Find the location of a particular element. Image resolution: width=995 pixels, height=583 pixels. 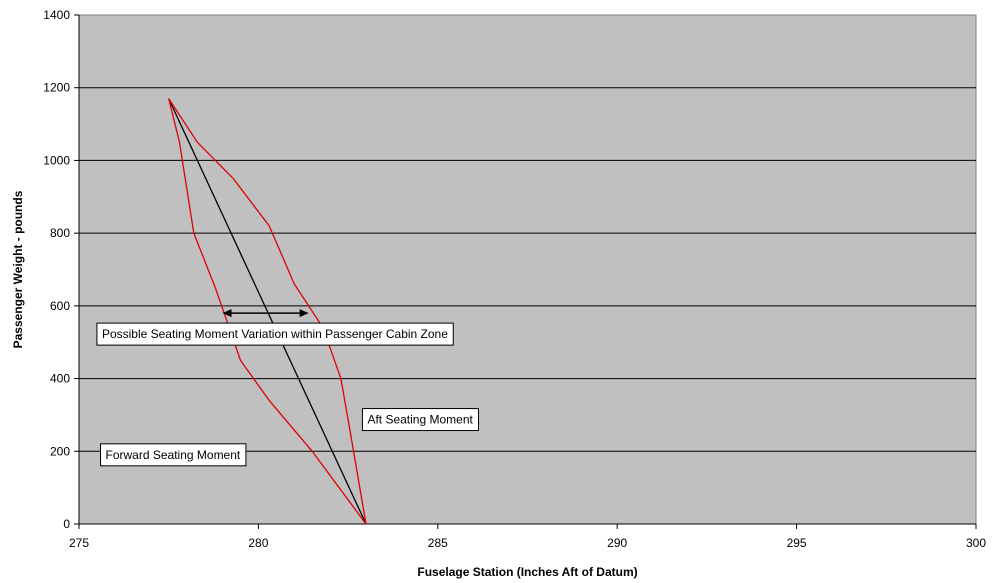

y-tick-label: 400 is located at coordinates (60, 379).